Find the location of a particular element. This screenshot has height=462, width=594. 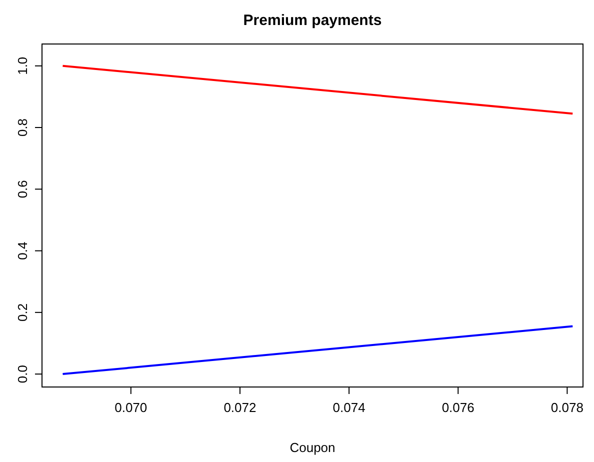

chart-title: Premium payments is located at coordinates (312, 20).